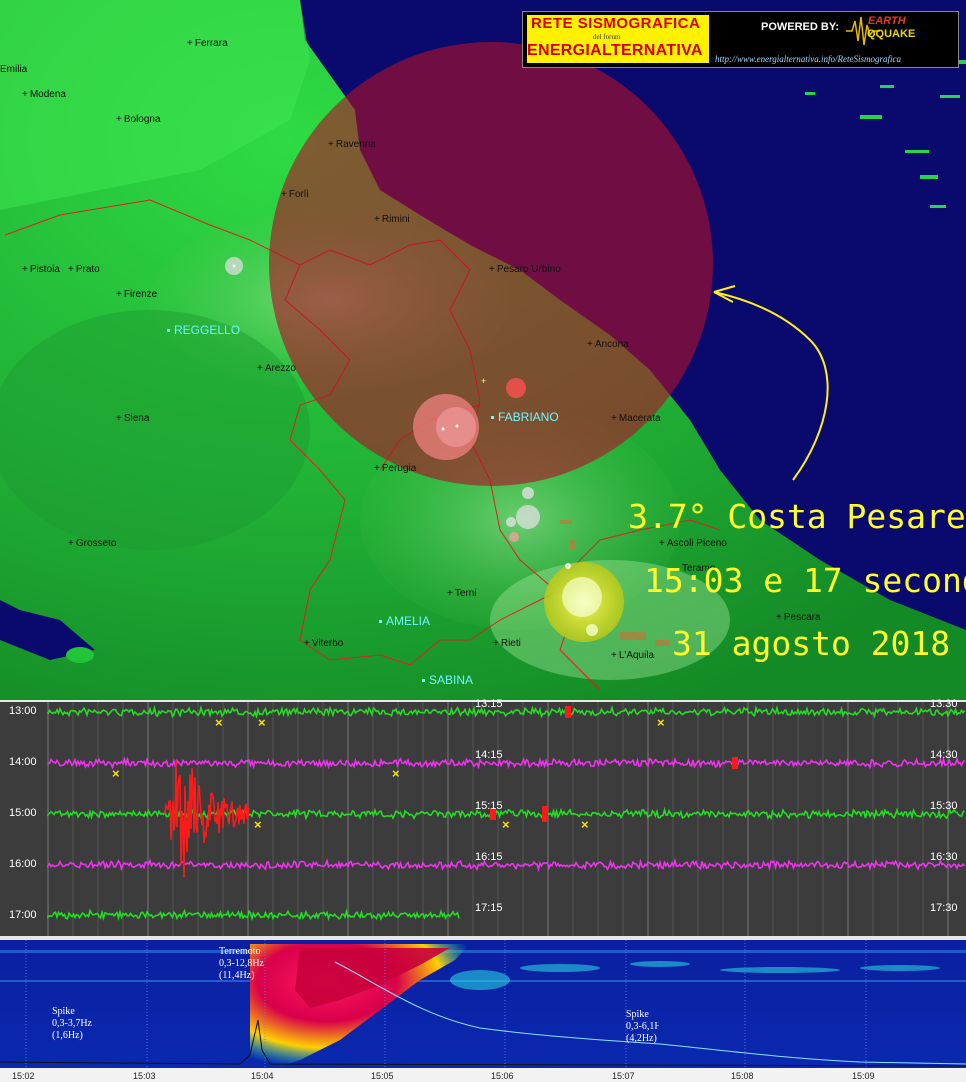 This screenshot has width=966, height=1082. I want to click on annotation-time: 15:03 e 17 secondi, so click(805, 580).